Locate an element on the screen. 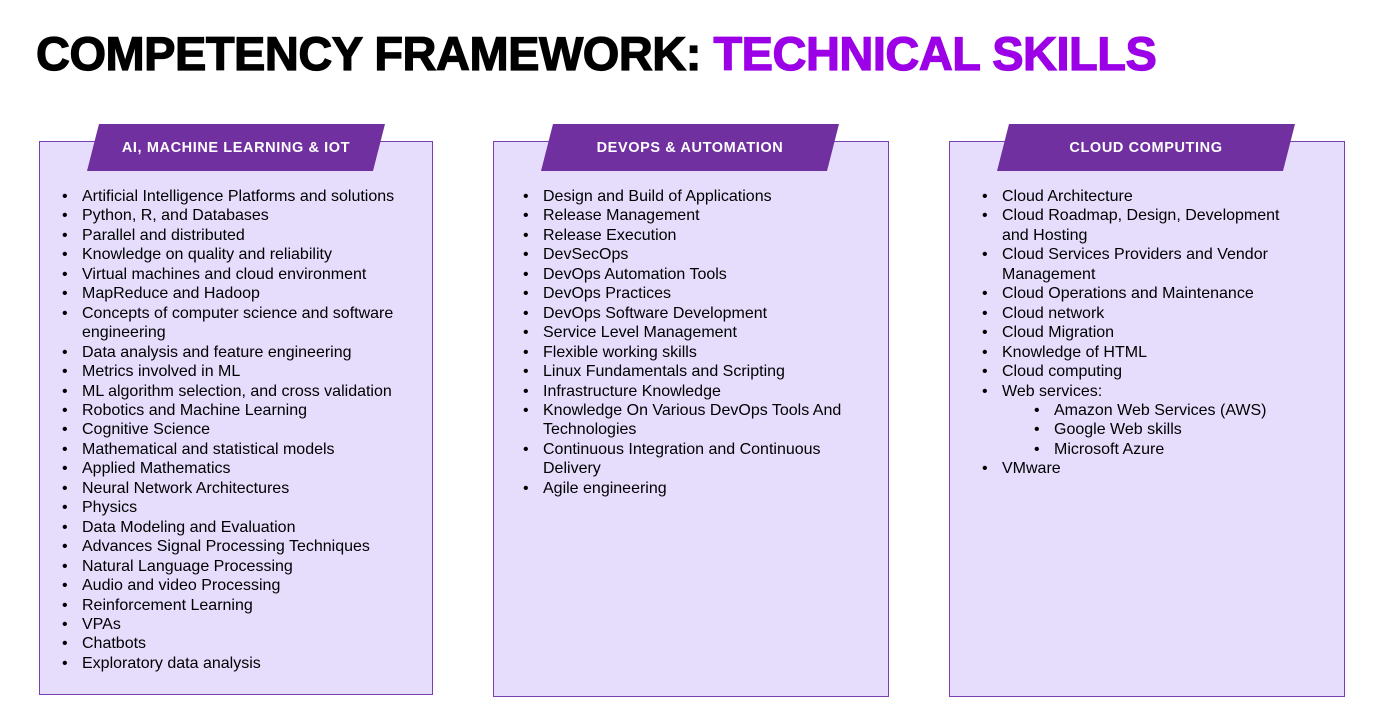  card-heading-devops-automation: DEVOPS & AUTOMATION is located at coordinates (690, 147).